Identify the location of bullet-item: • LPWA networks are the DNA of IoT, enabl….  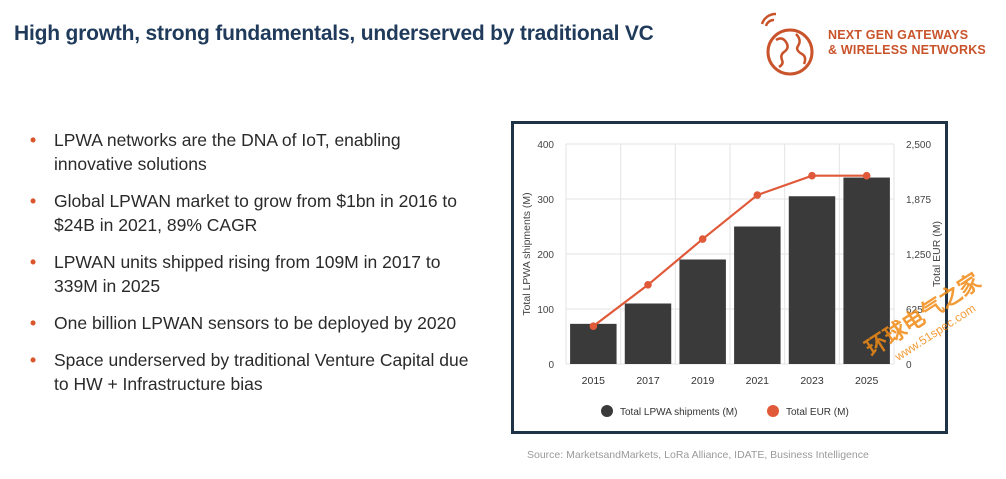
(250, 152).